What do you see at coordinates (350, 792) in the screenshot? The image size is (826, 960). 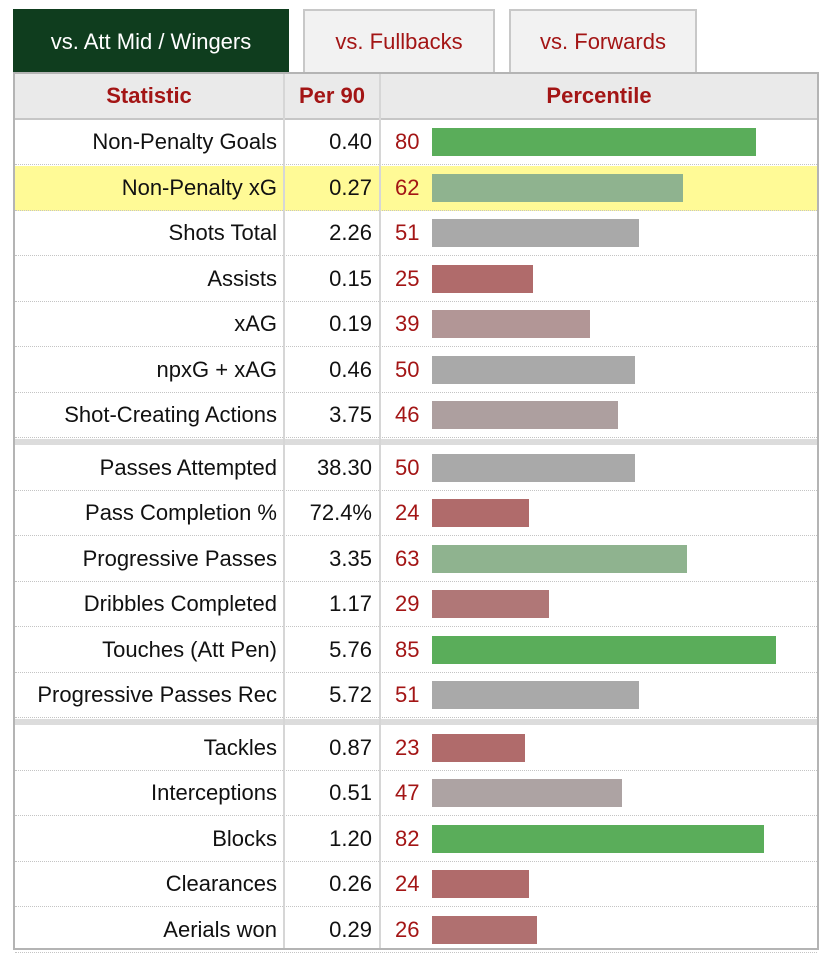 I see `per90-value: 0.51` at bounding box center [350, 792].